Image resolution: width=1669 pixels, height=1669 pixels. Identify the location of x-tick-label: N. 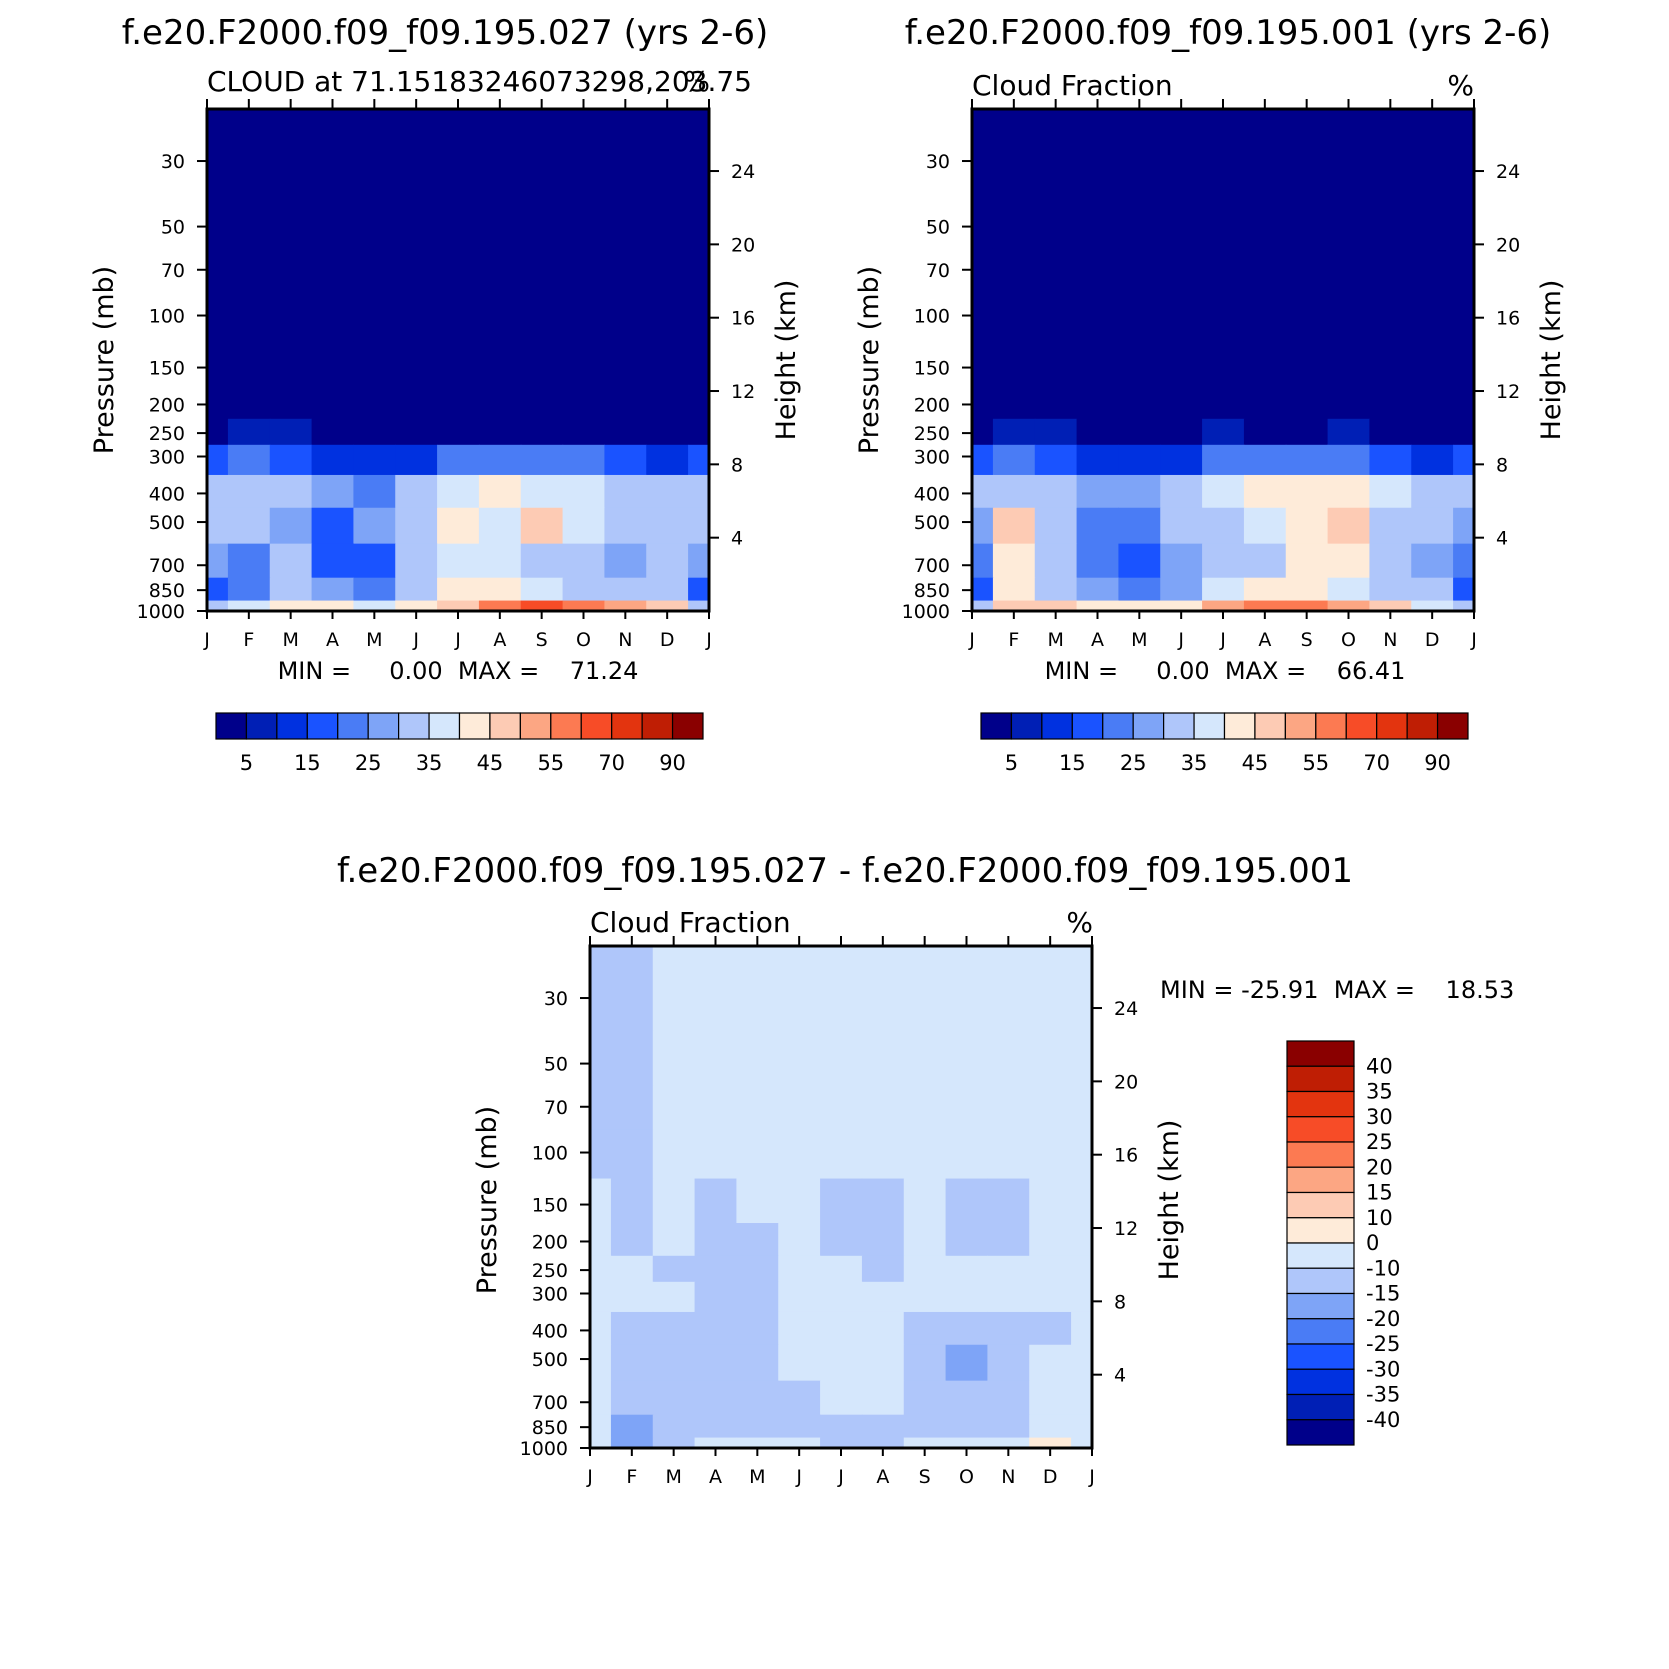
(1390, 640).